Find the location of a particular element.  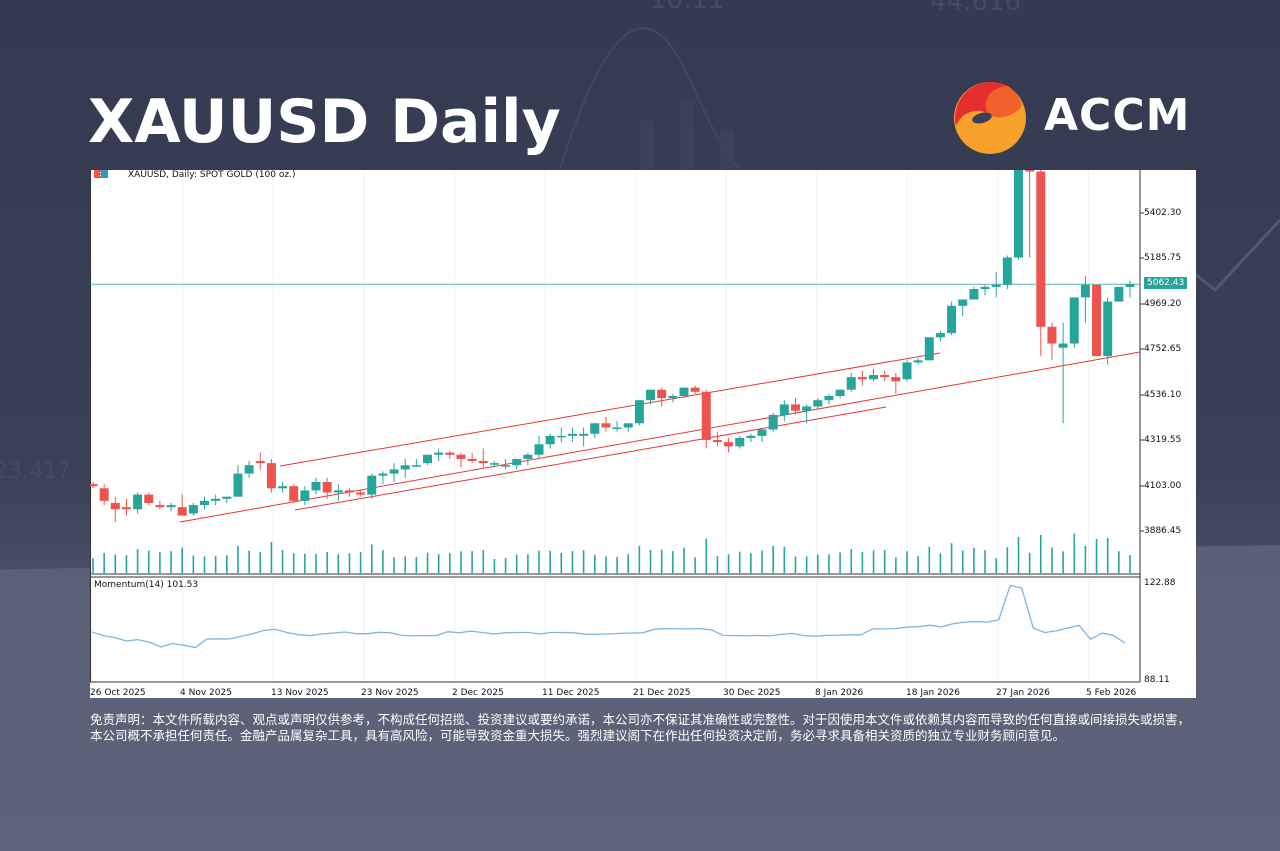

date-tick: 2 Dec 2025 is located at coordinates (478, 693).